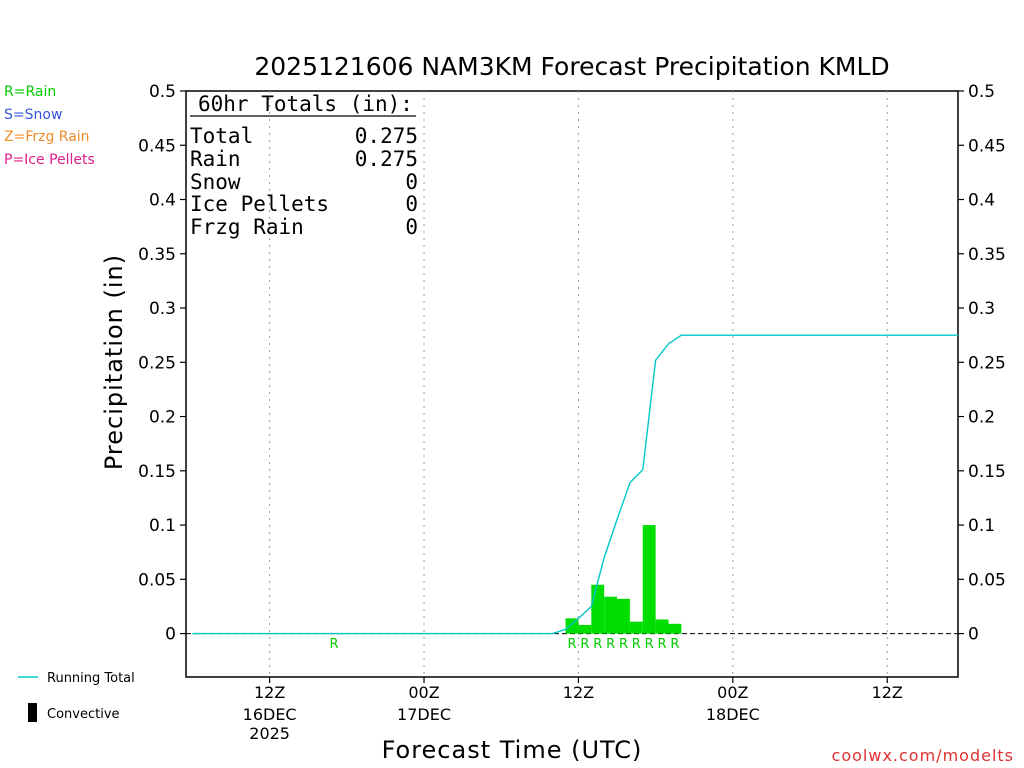 The image size is (1024, 768). What do you see at coordinates (162, 309) in the screenshot?
I see `y-tick-label-left: 0.3` at bounding box center [162, 309].